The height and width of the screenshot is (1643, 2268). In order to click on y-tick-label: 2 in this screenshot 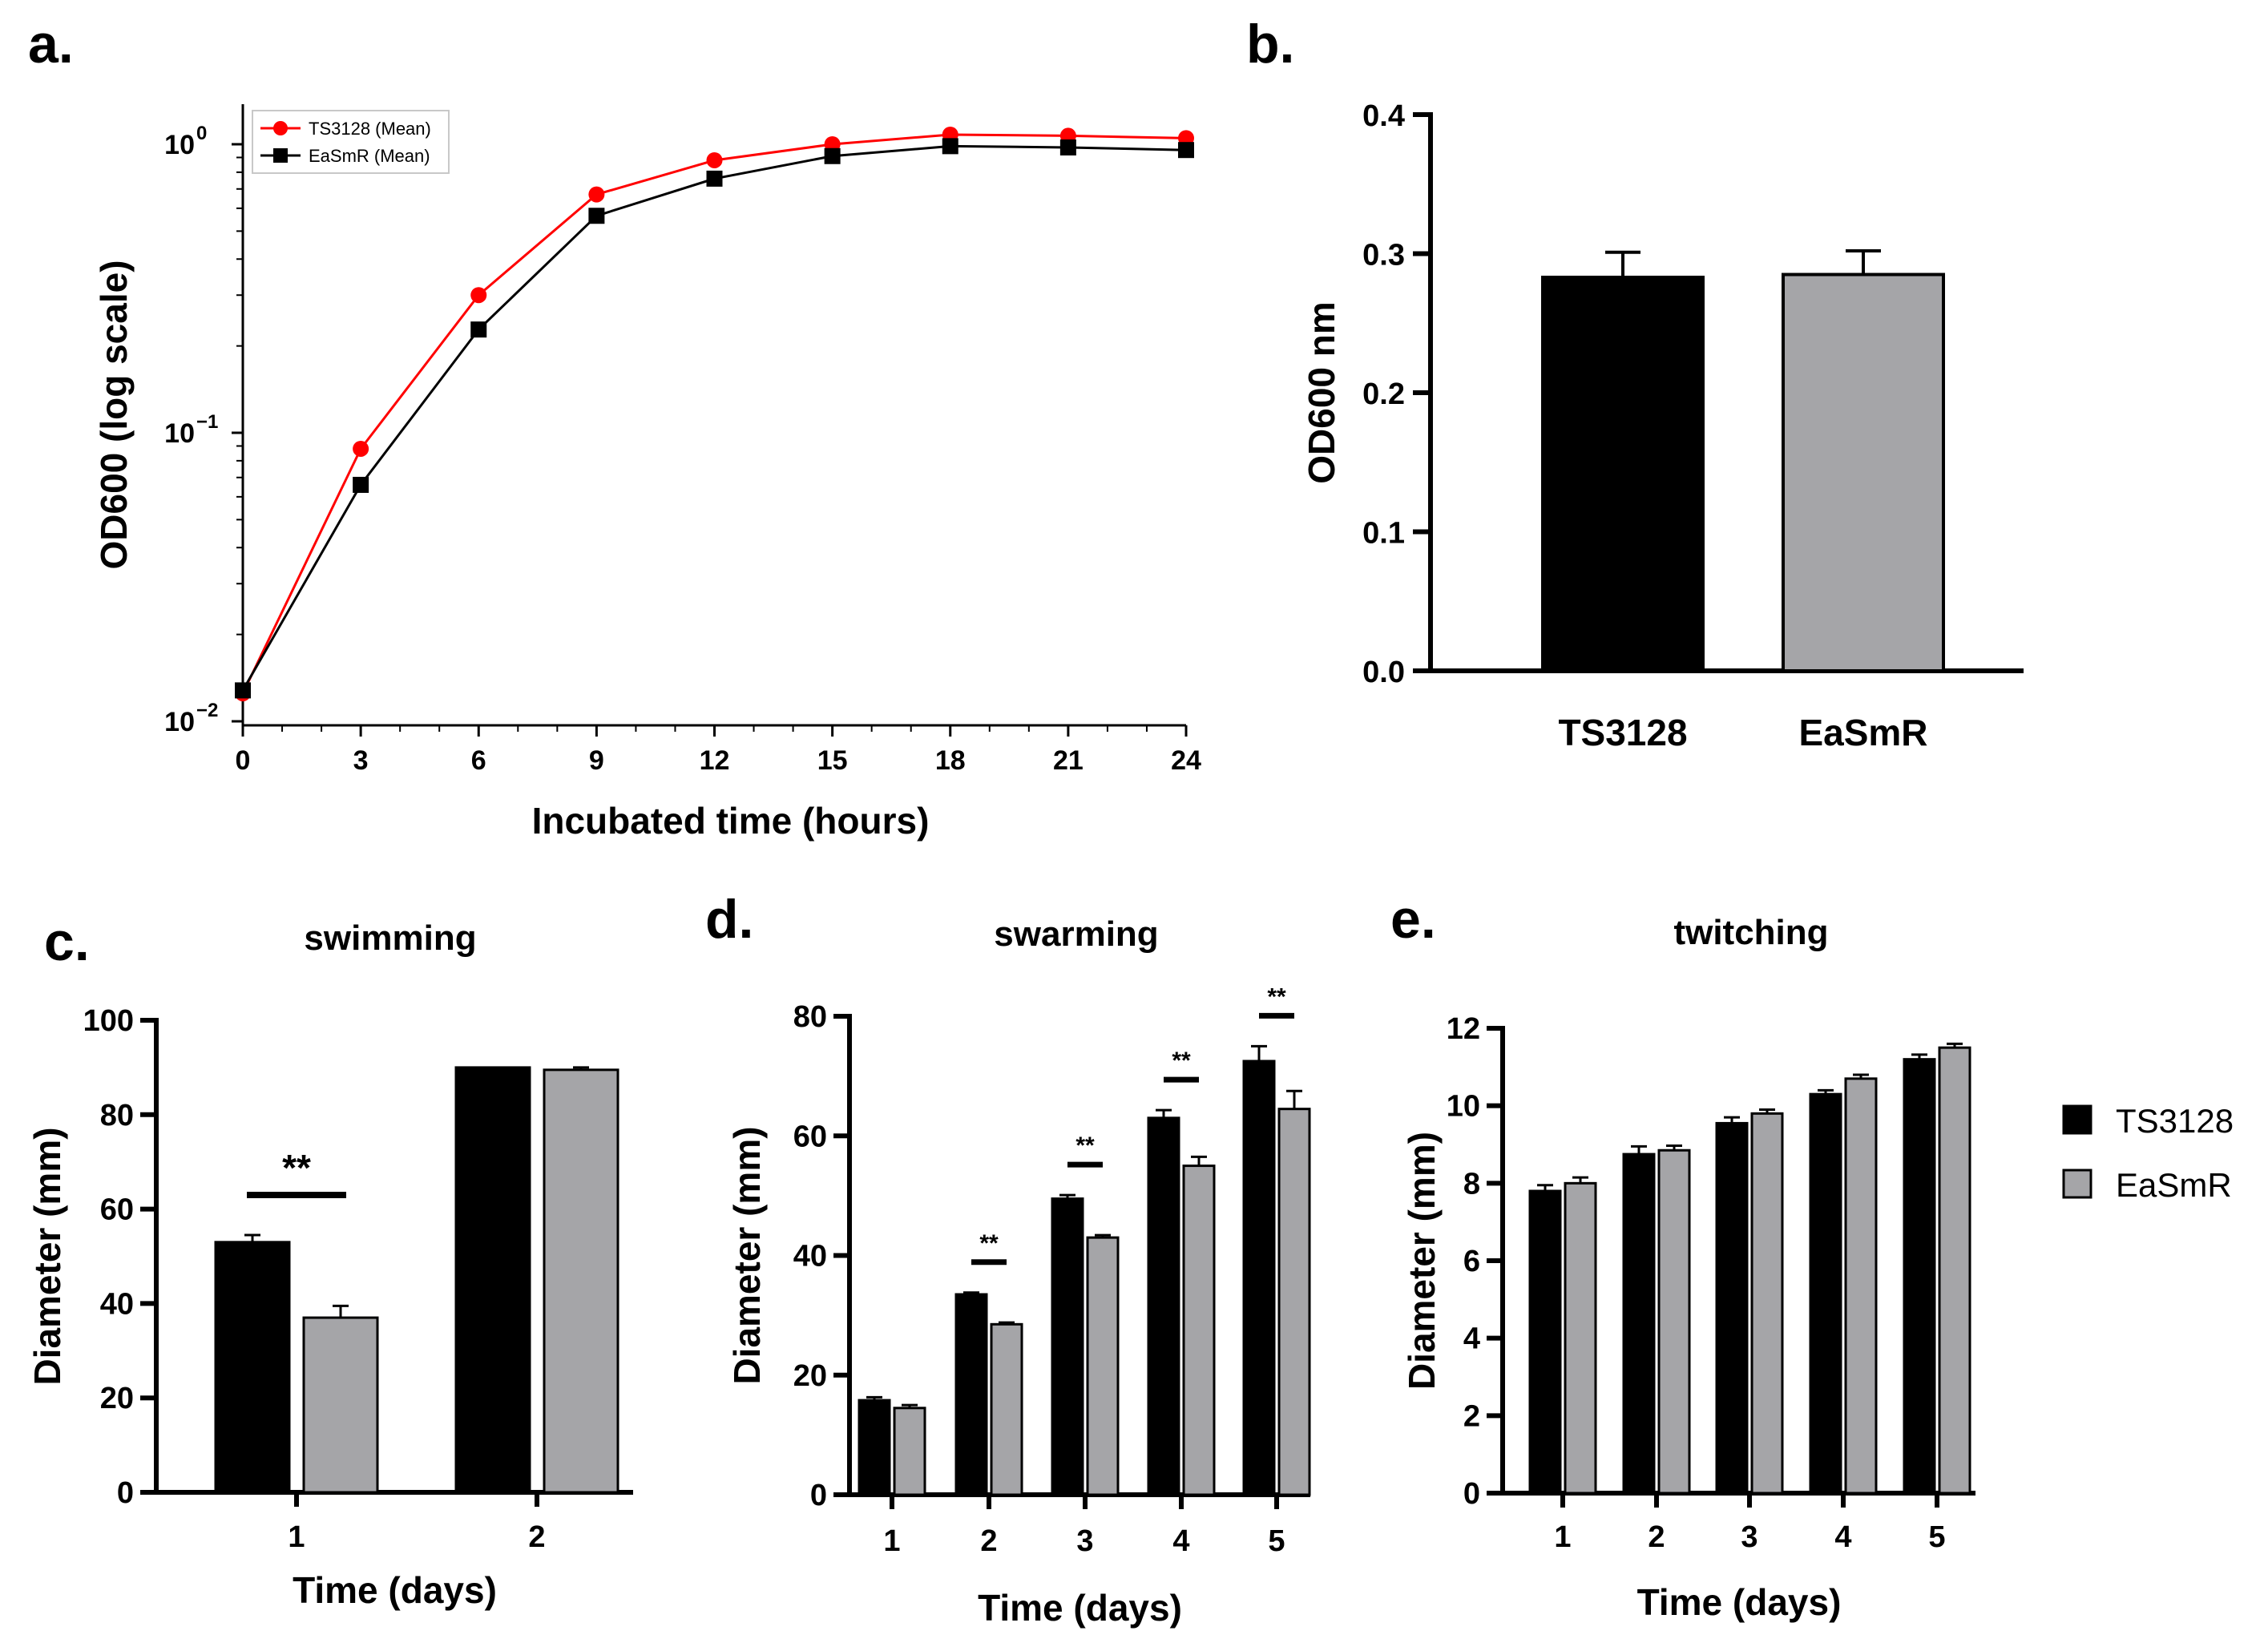, I will do `click(1471, 1416)`.